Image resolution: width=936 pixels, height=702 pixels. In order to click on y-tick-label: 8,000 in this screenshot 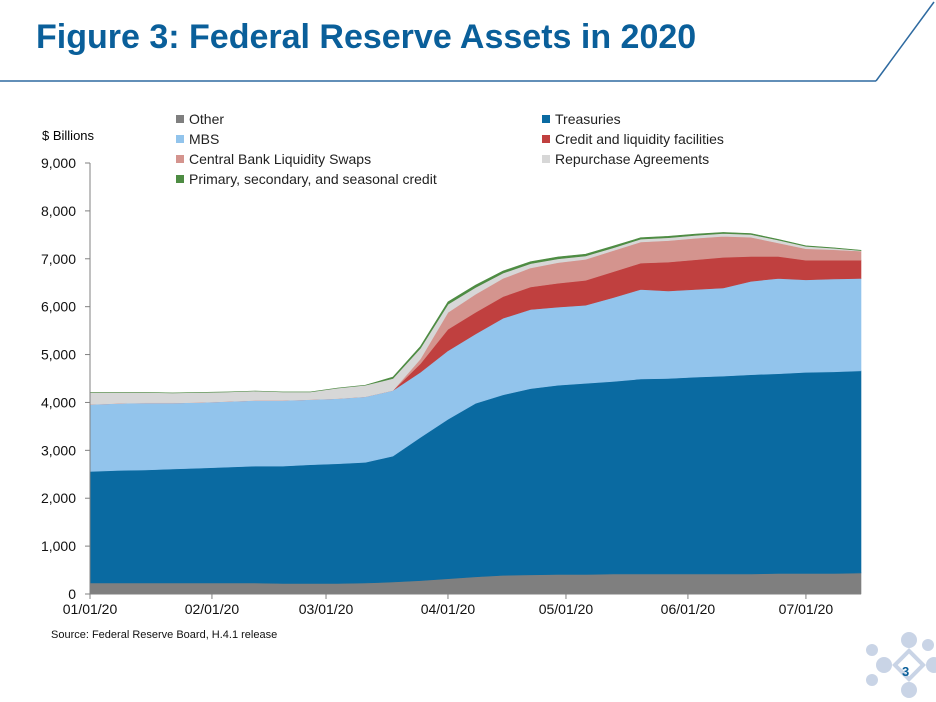, I will do `click(58, 211)`.